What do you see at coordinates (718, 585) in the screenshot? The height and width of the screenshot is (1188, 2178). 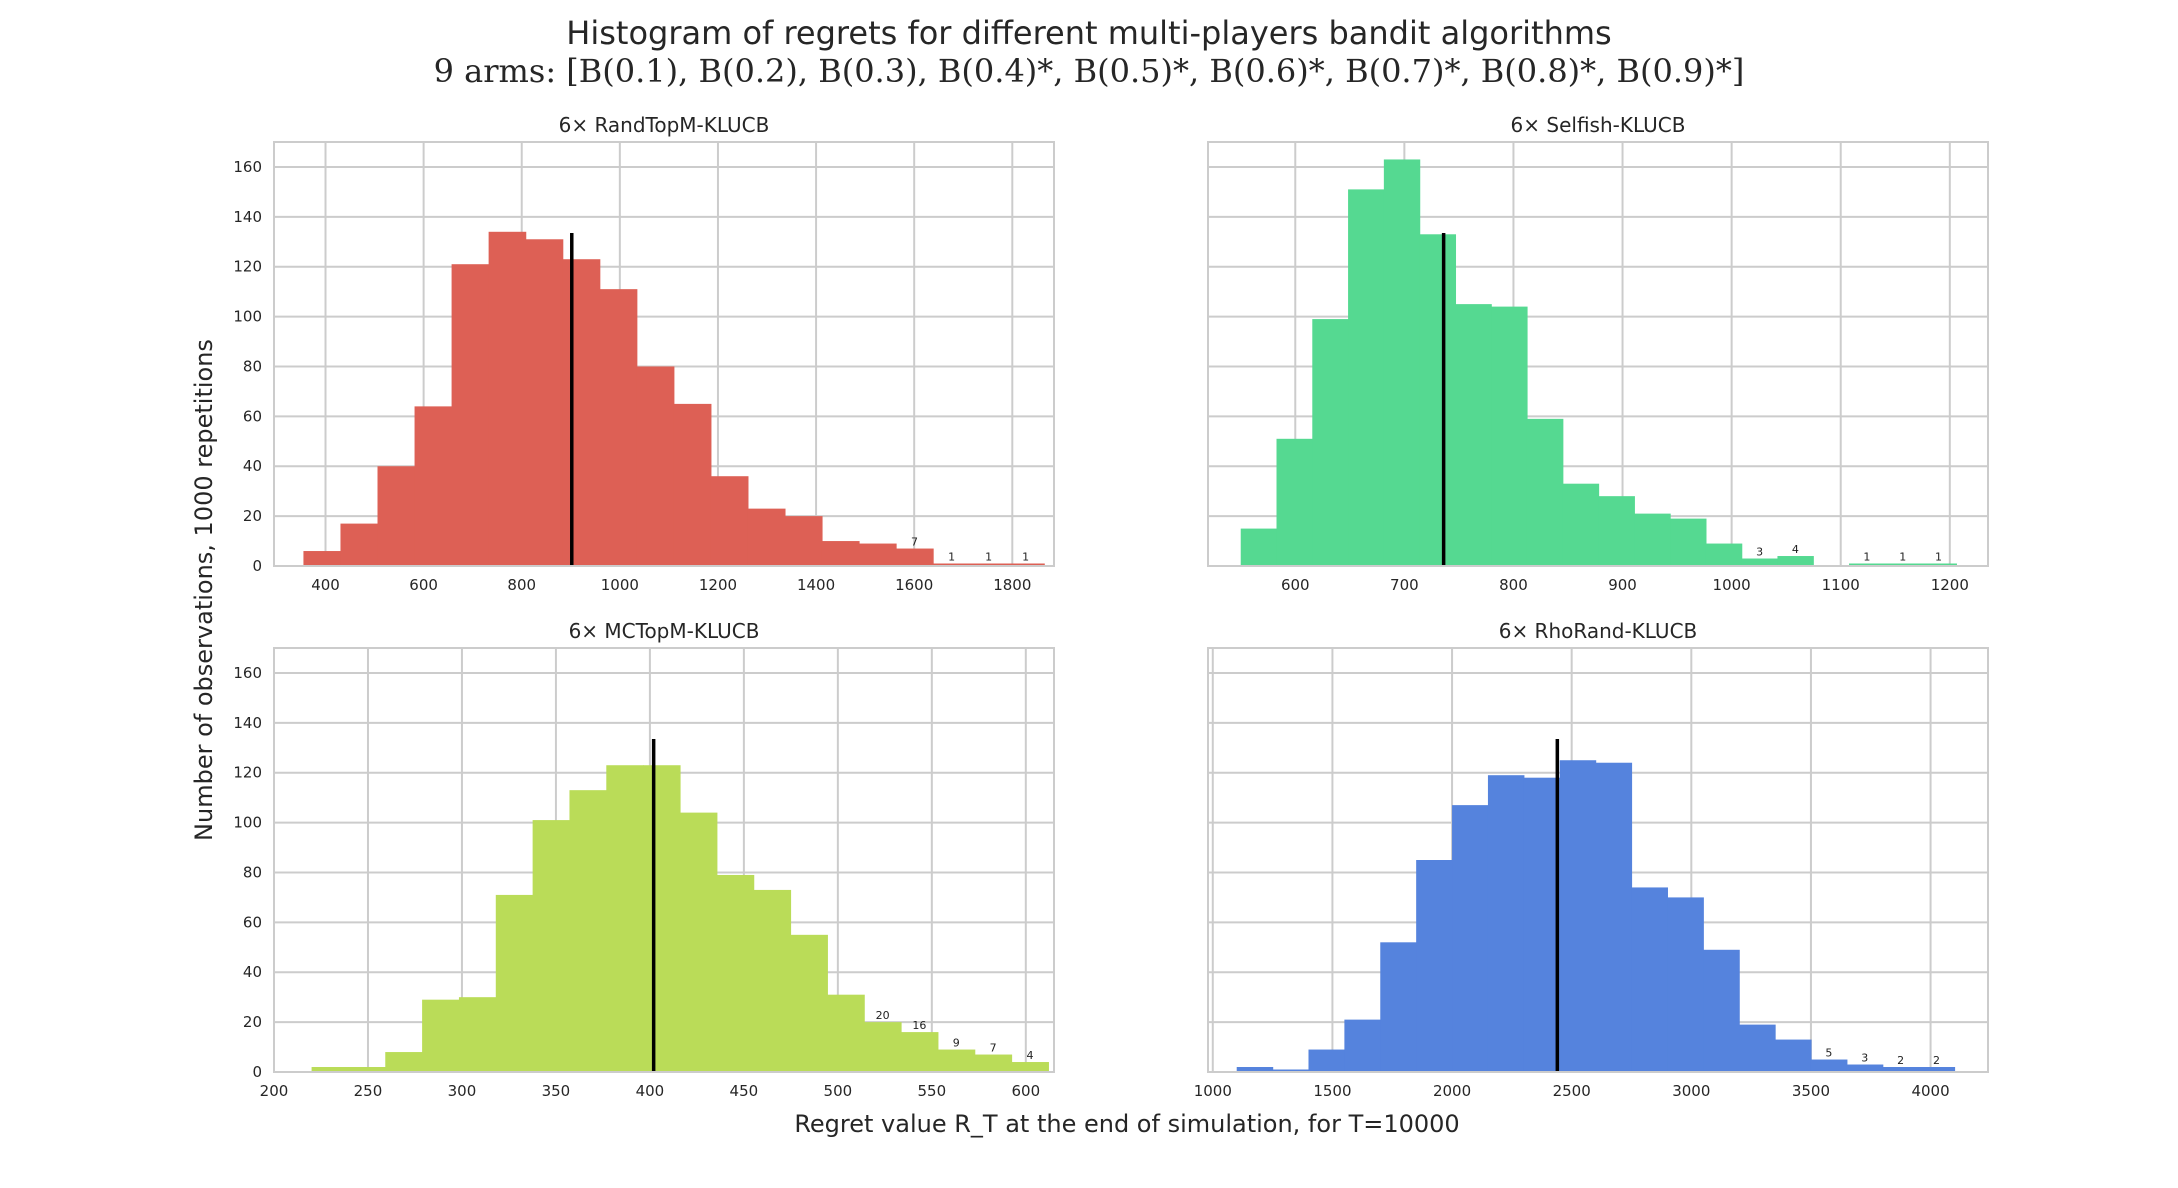 I see `x-tick-label: 1200` at bounding box center [718, 585].